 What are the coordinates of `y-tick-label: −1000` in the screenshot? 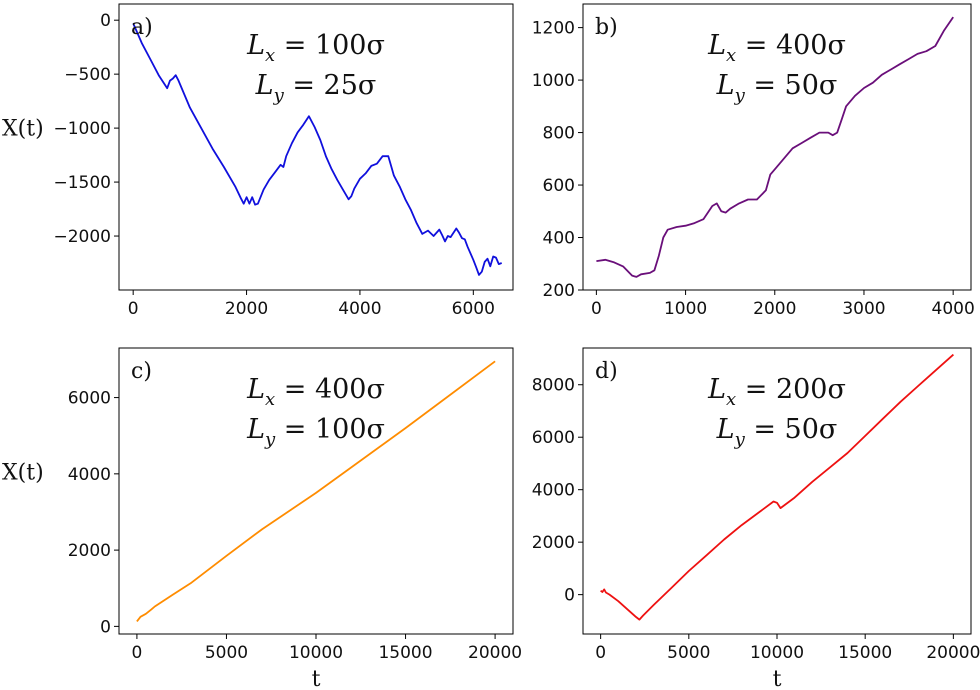 It's located at (82, 129).